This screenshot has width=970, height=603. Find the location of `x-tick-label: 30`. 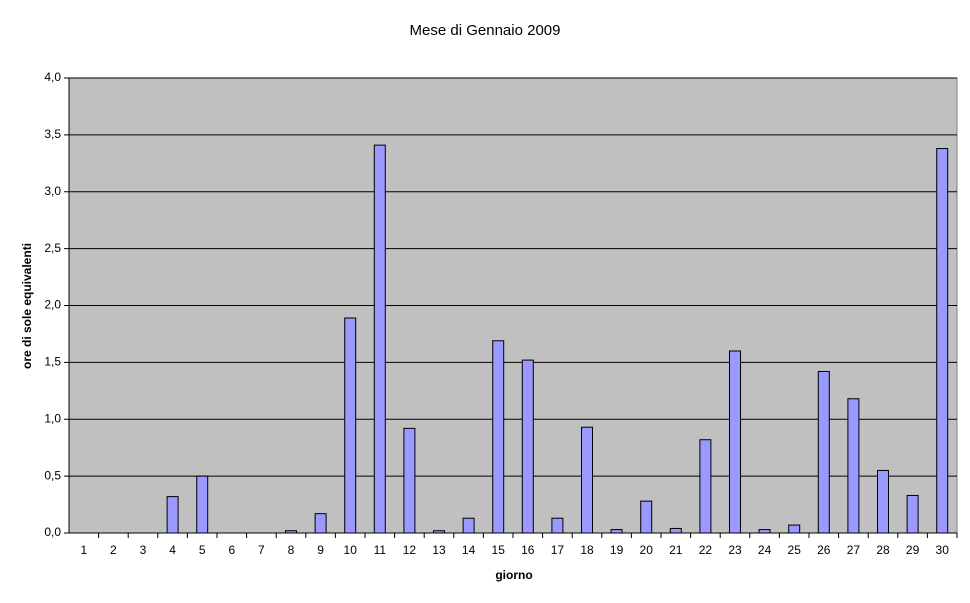

x-tick-label: 30 is located at coordinates (943, 550).